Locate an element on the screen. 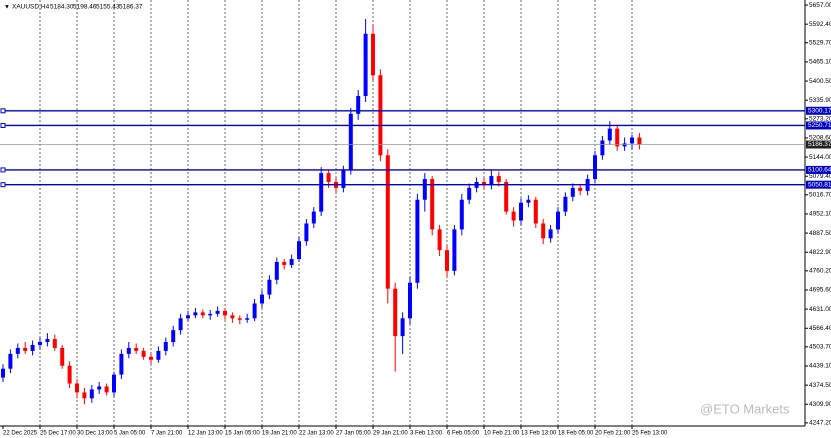 This screenshot has height=438, width=831. x-tick-label: 22 Jan 13:00 is located at coordinates (316, 434).